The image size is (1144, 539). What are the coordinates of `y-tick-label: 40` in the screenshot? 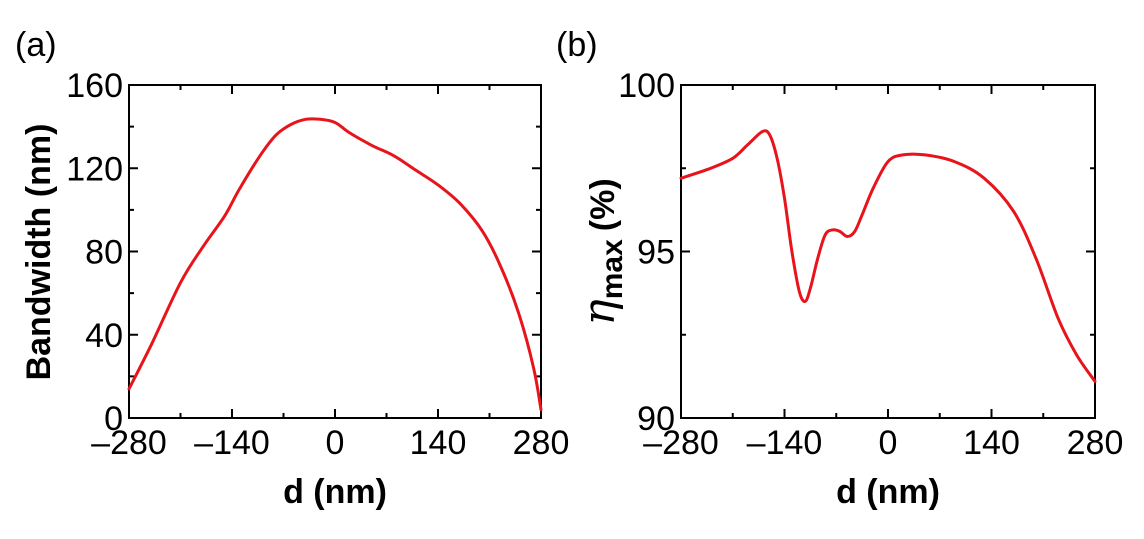 It's located at (104, 336).